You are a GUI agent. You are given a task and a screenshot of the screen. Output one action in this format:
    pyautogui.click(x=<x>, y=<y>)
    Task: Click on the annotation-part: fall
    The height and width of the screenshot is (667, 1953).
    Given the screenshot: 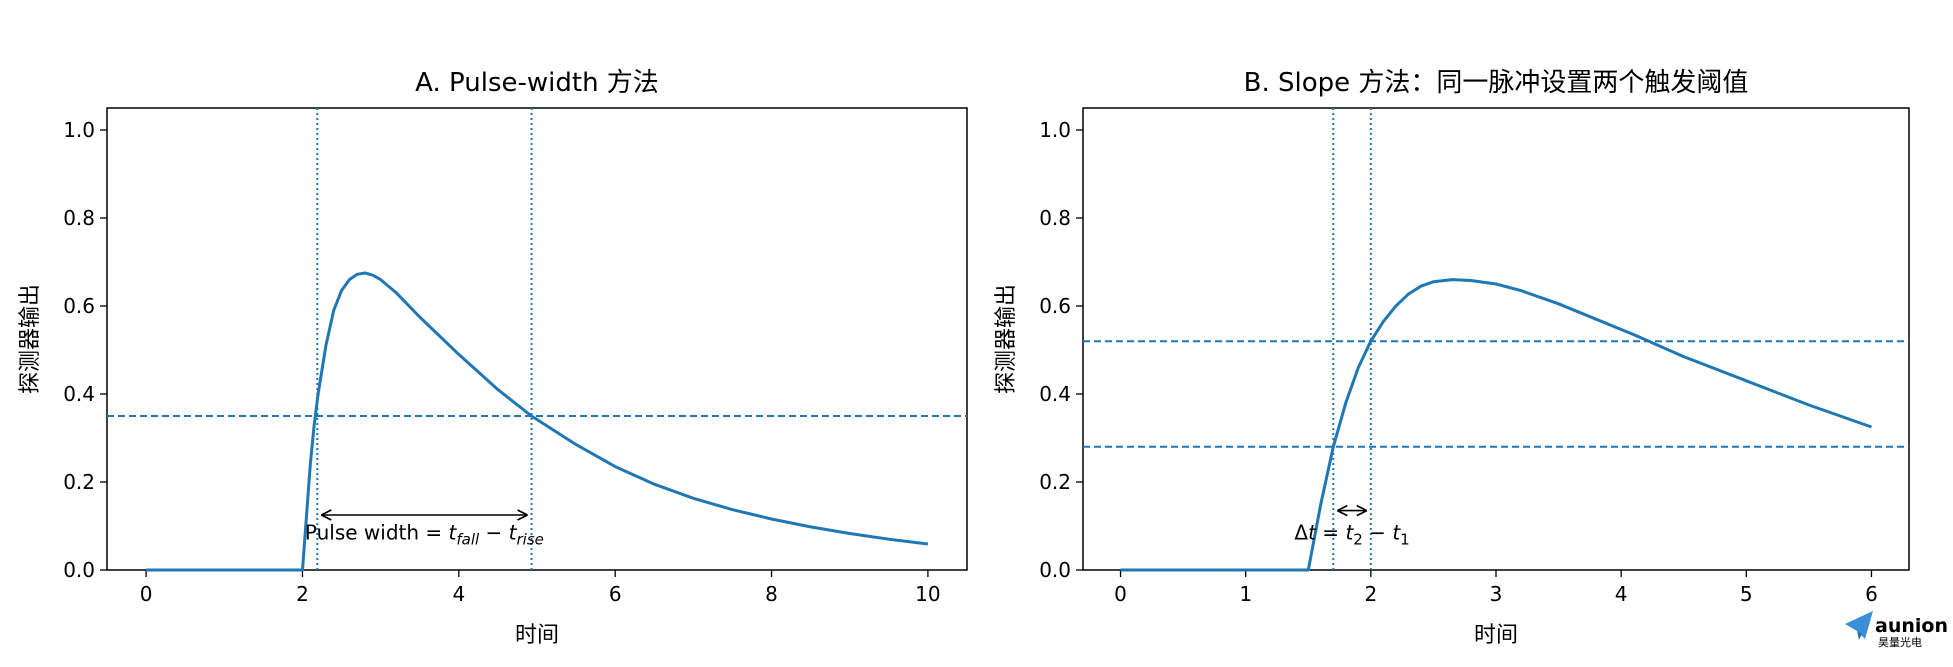 What is the action you would take?
    pyautogui.click(x=468, y=540)
    